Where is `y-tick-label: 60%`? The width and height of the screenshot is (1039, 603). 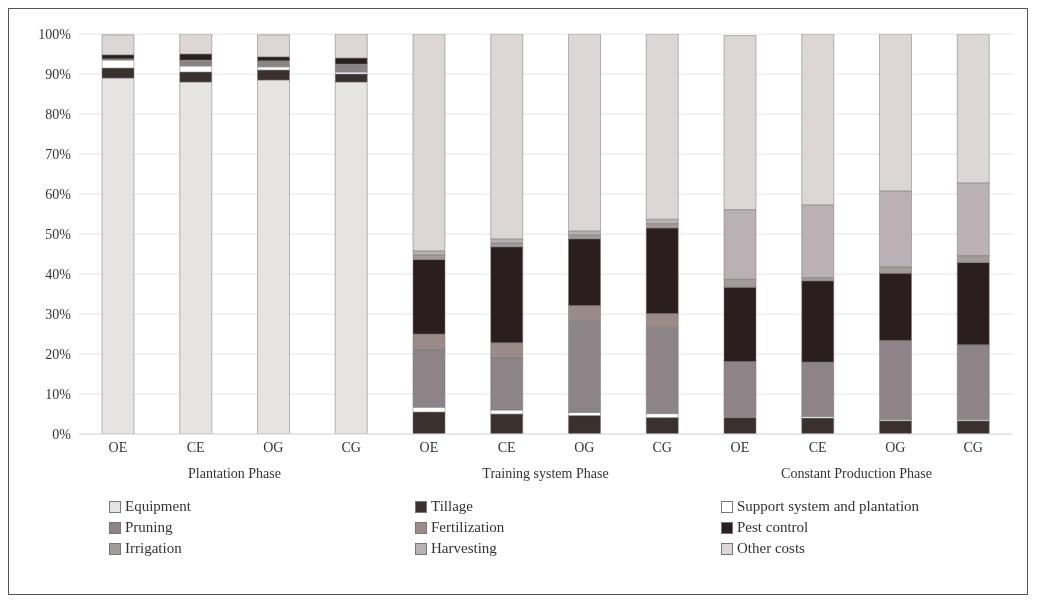 y-tick-label: 60% is located at coordinates (58, 194).